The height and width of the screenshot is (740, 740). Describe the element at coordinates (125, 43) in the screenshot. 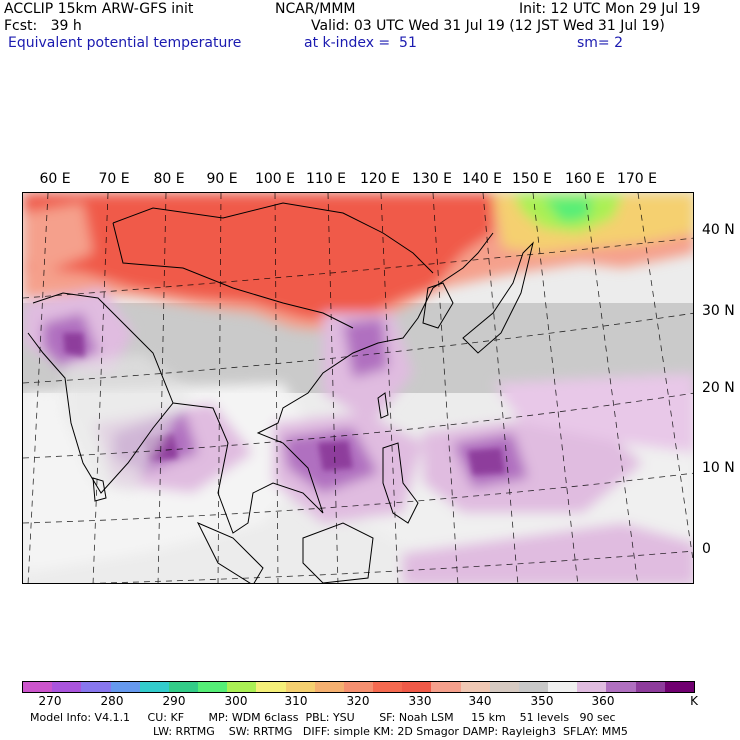

I see `field-name: Equivalent potential temperature` at that location.